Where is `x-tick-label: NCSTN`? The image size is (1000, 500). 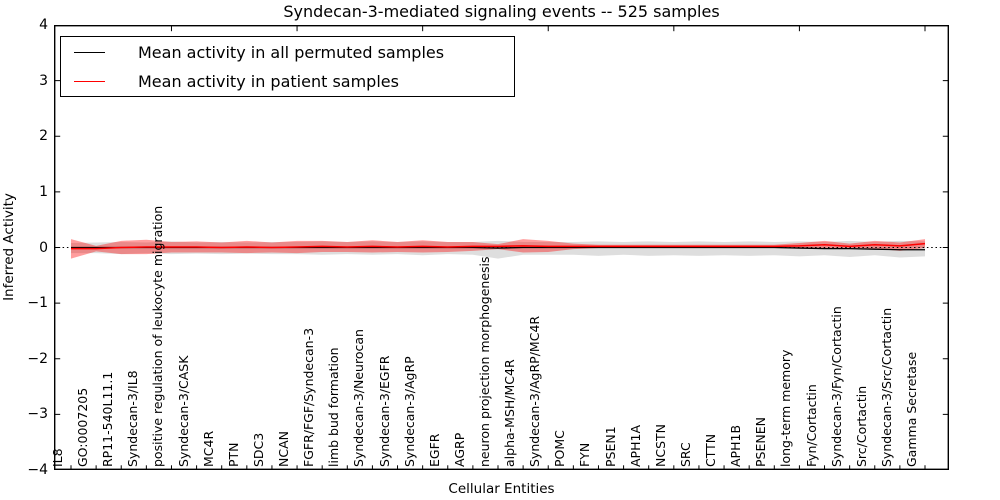 x-tick-label: NCSTN is located at coordinates (660, 445).